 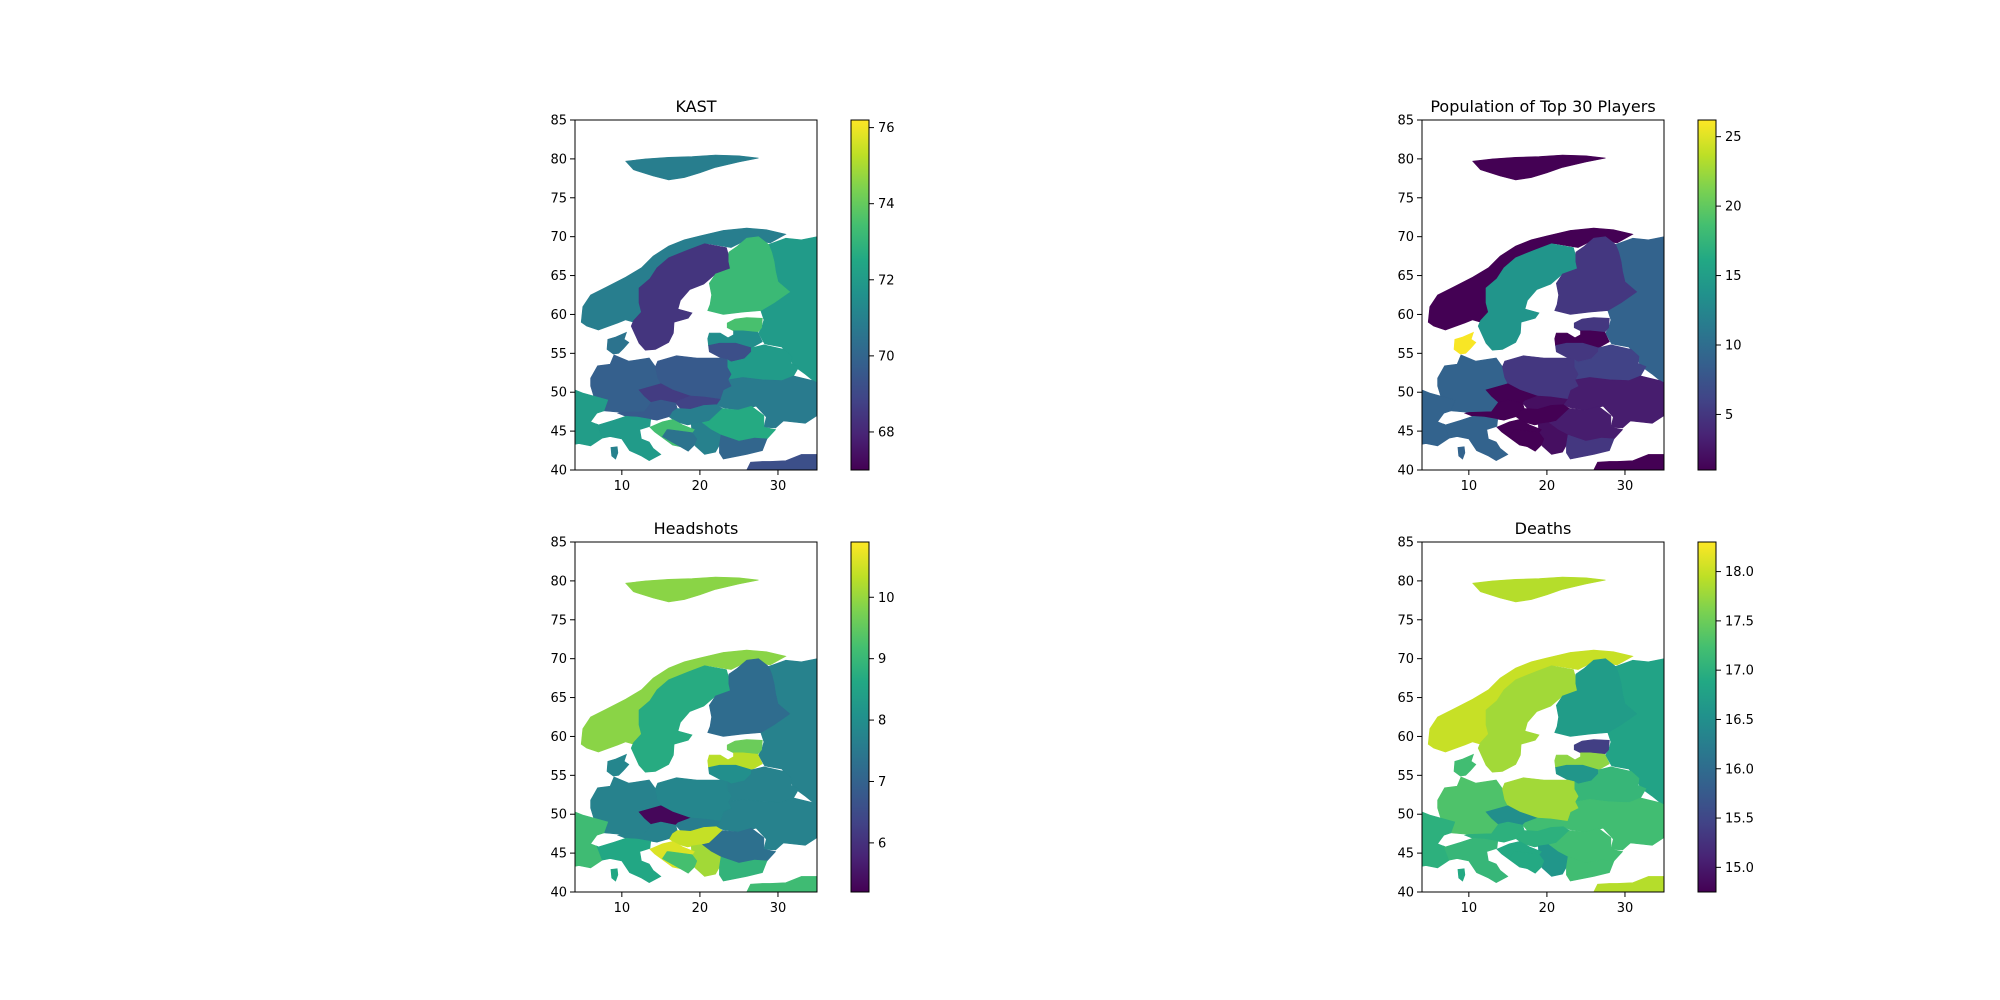 I want to click on colorbar-tick: 16.0, so click(x=1735, y=769).